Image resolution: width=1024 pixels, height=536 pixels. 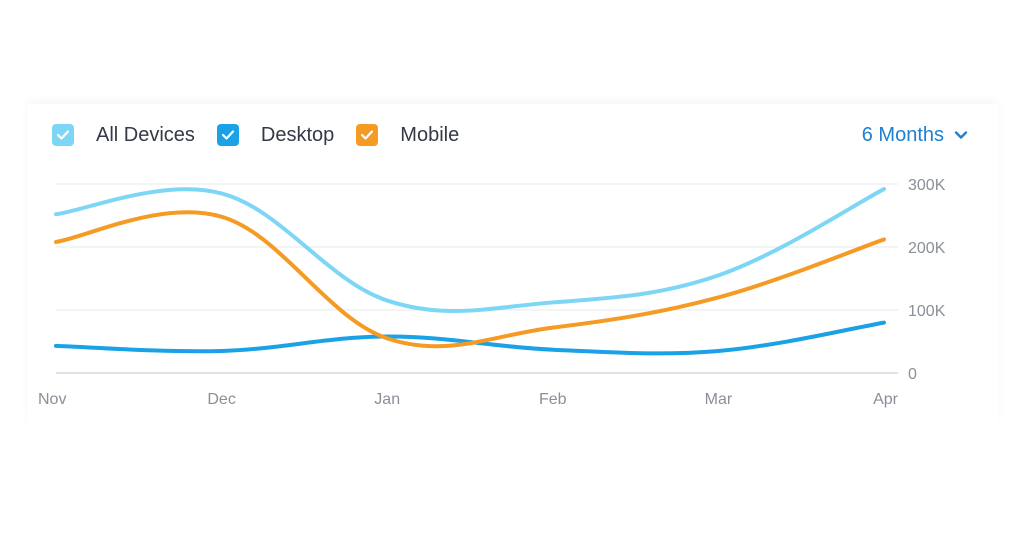 I want to click on y-tick-label: 100K, so click(x=927, y=311).